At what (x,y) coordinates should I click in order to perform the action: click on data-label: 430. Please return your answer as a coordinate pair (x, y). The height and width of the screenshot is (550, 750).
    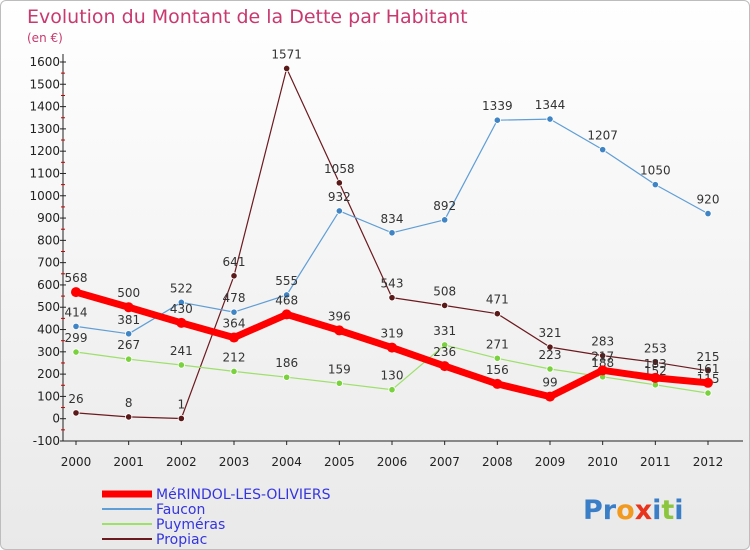
    Looking at the image, I should click on (181, 309).